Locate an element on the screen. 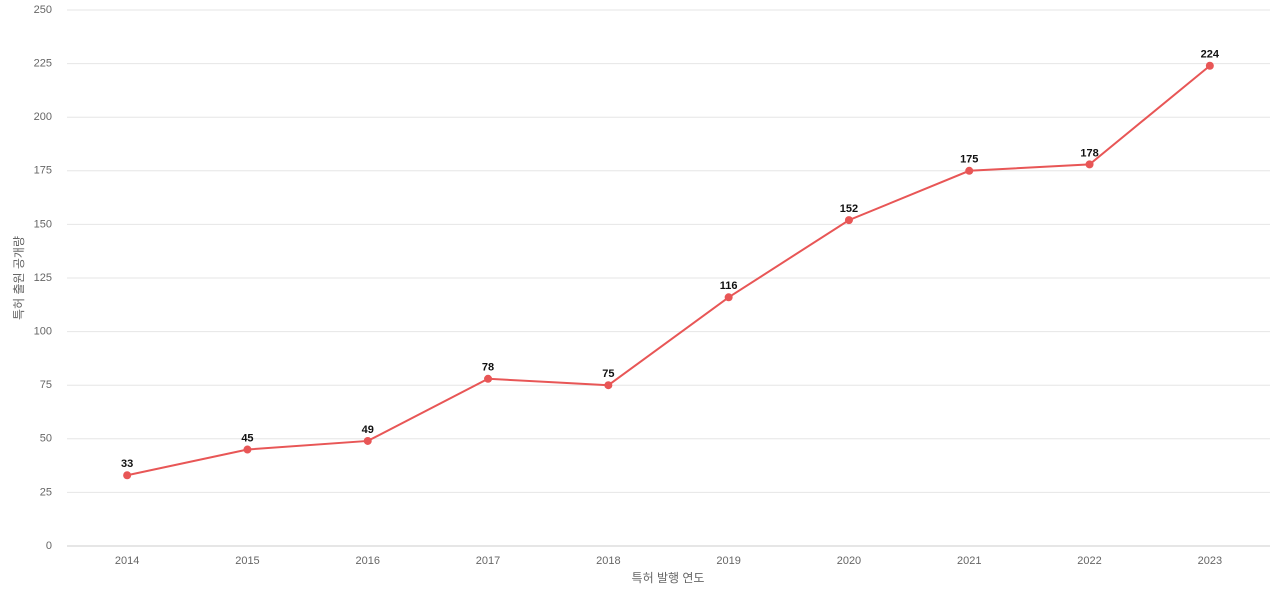 Image resolution: width=1280 pixels, height=600 pixels. x-tick-label: 2014 is located at coordinates (127, 561).